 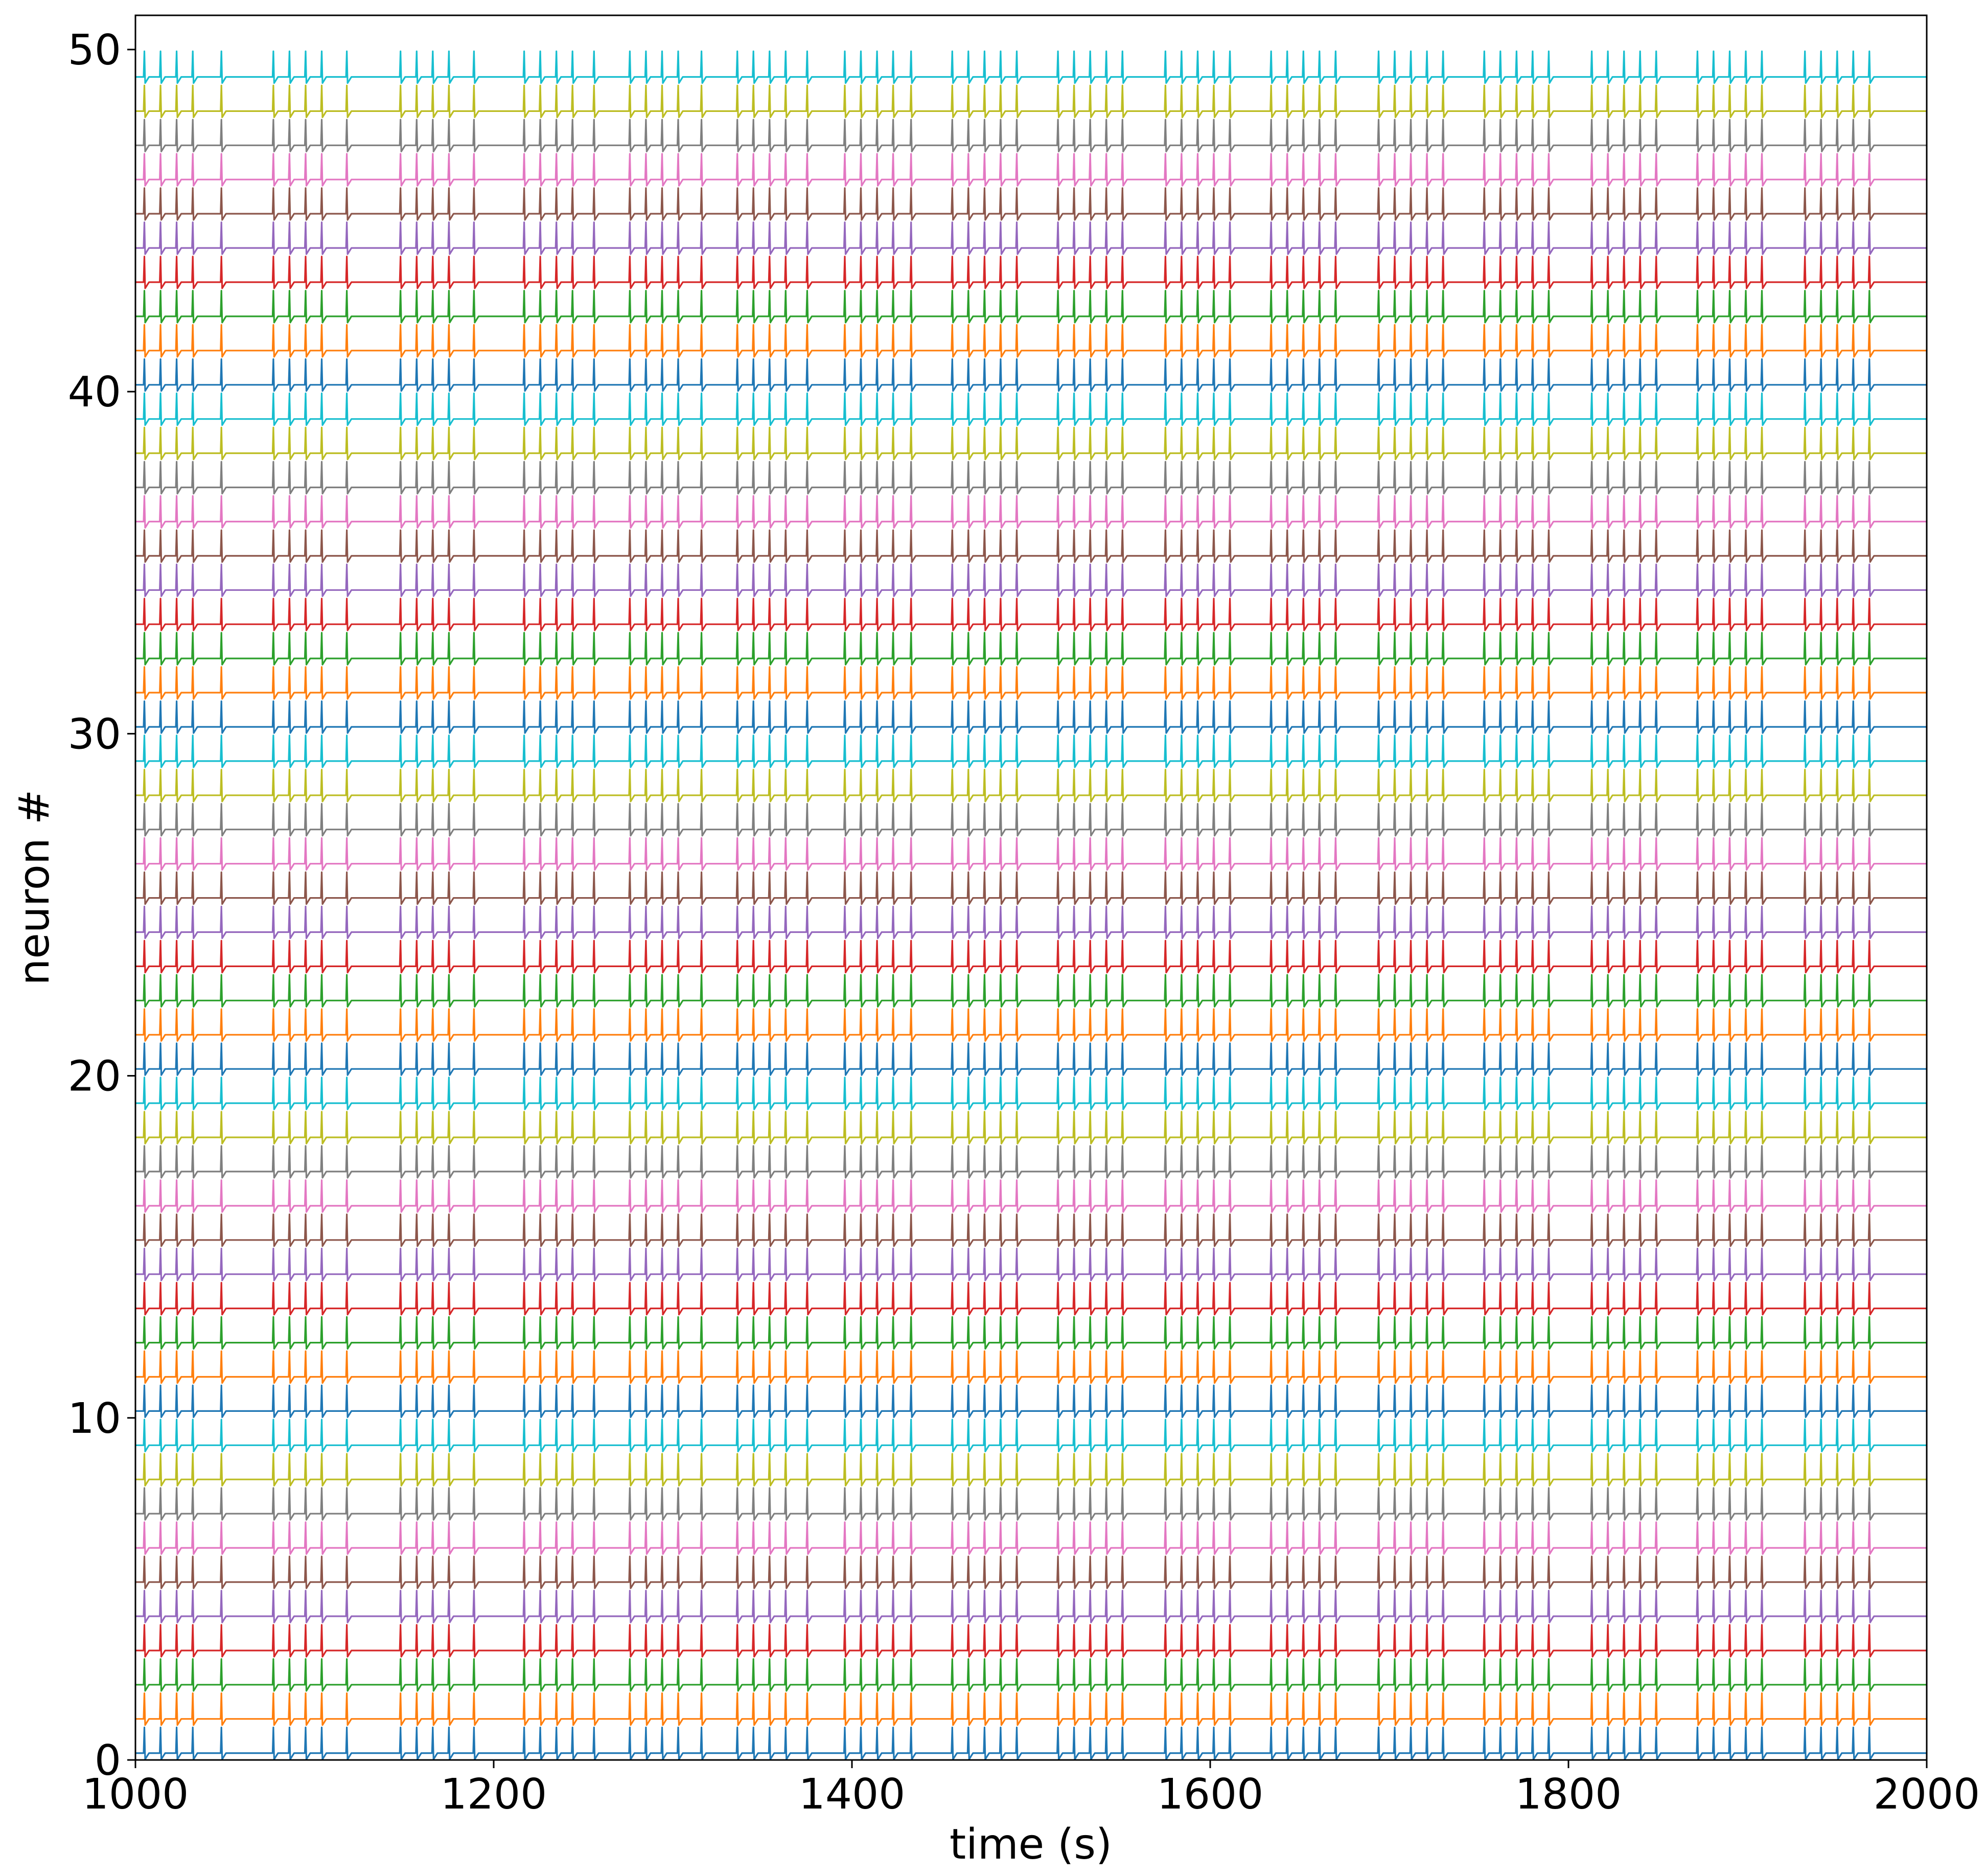 I want to click on y-tick-label: 20, so click(x=95, y=1077).